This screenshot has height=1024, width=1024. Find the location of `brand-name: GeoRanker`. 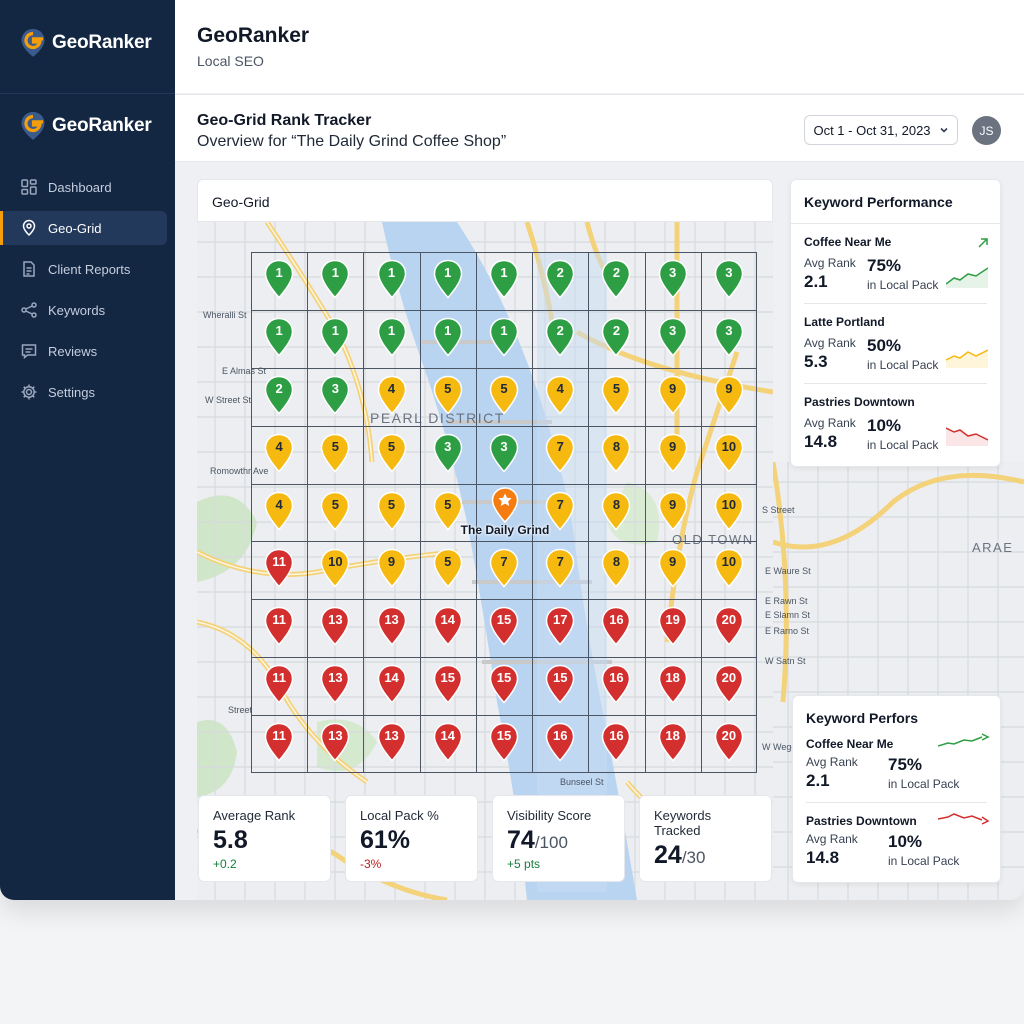

brand-name: GeoRanker is located at coordinates (102, 125).